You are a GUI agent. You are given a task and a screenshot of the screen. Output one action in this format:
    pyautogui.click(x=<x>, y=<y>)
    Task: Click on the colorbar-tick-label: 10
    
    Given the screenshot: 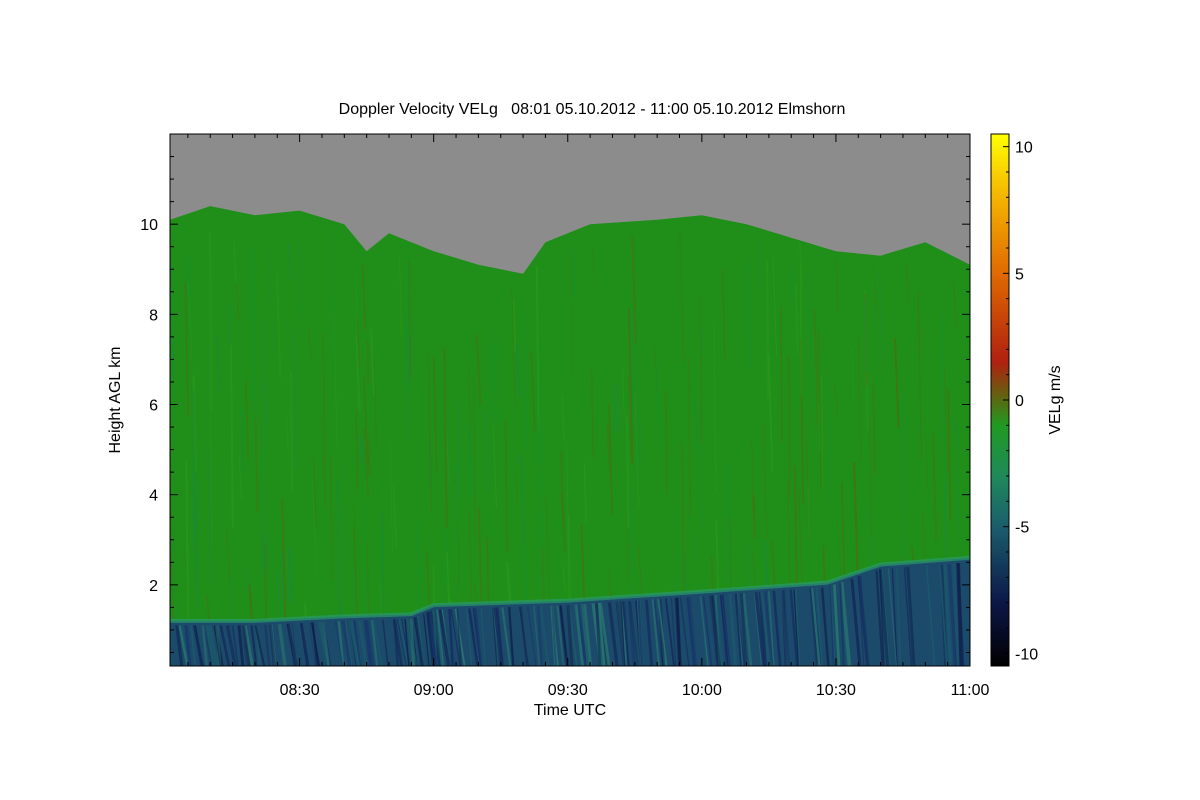 What is the action you would take?
    pyautogui.click(x=1024, y=148)
    